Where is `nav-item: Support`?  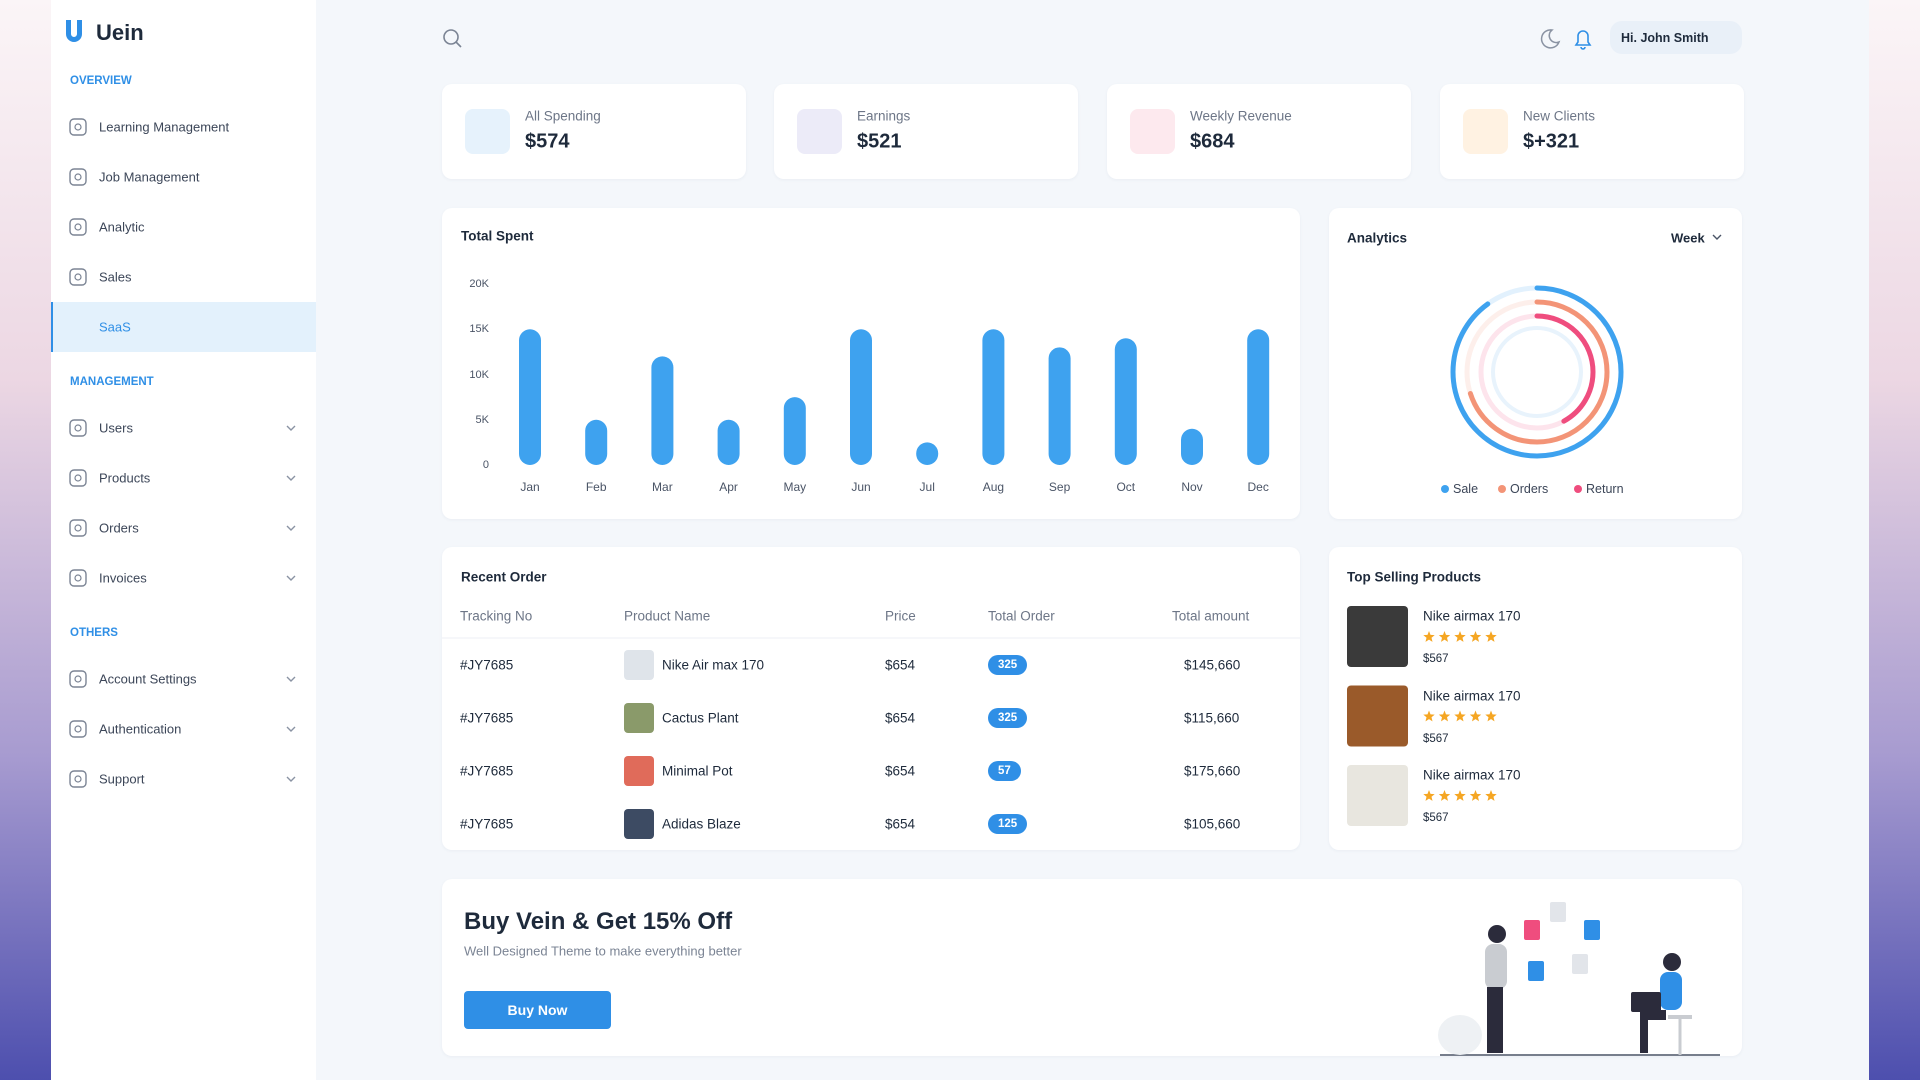
nav-item: Support is located at coordinates (122, 779).